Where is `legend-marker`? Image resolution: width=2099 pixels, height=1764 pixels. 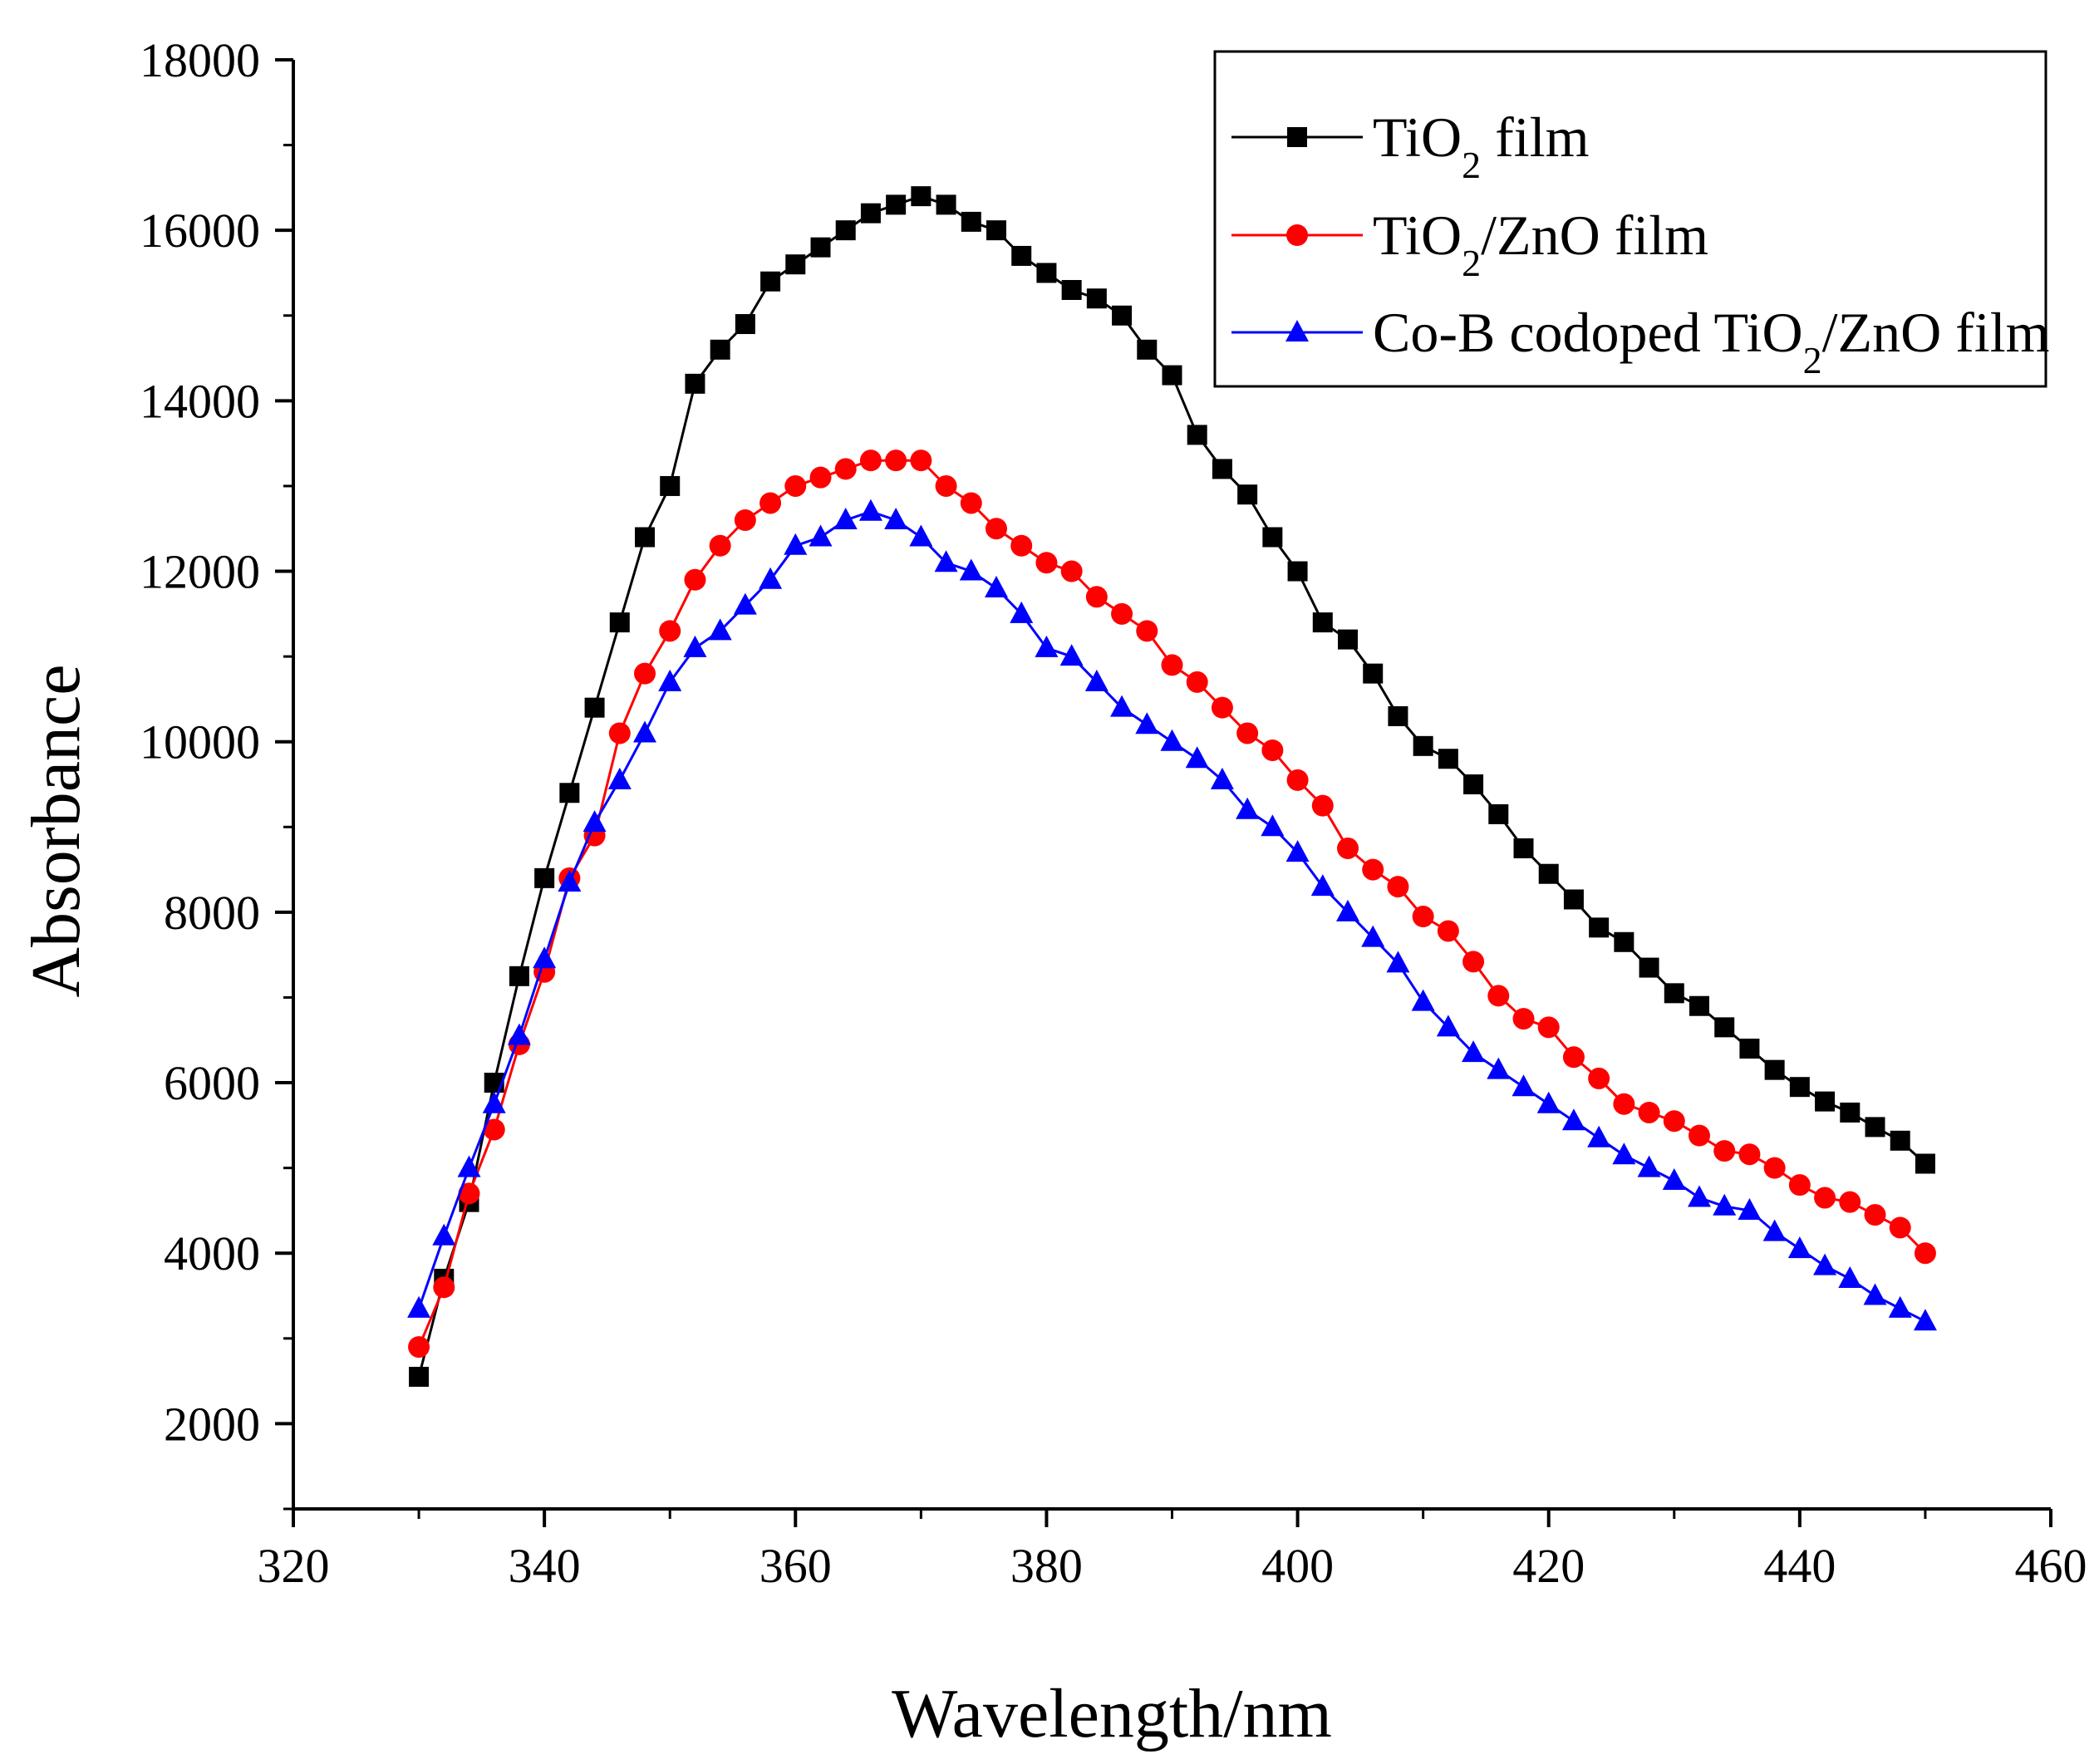
legend-marker is located at coordinates (1297, 235).